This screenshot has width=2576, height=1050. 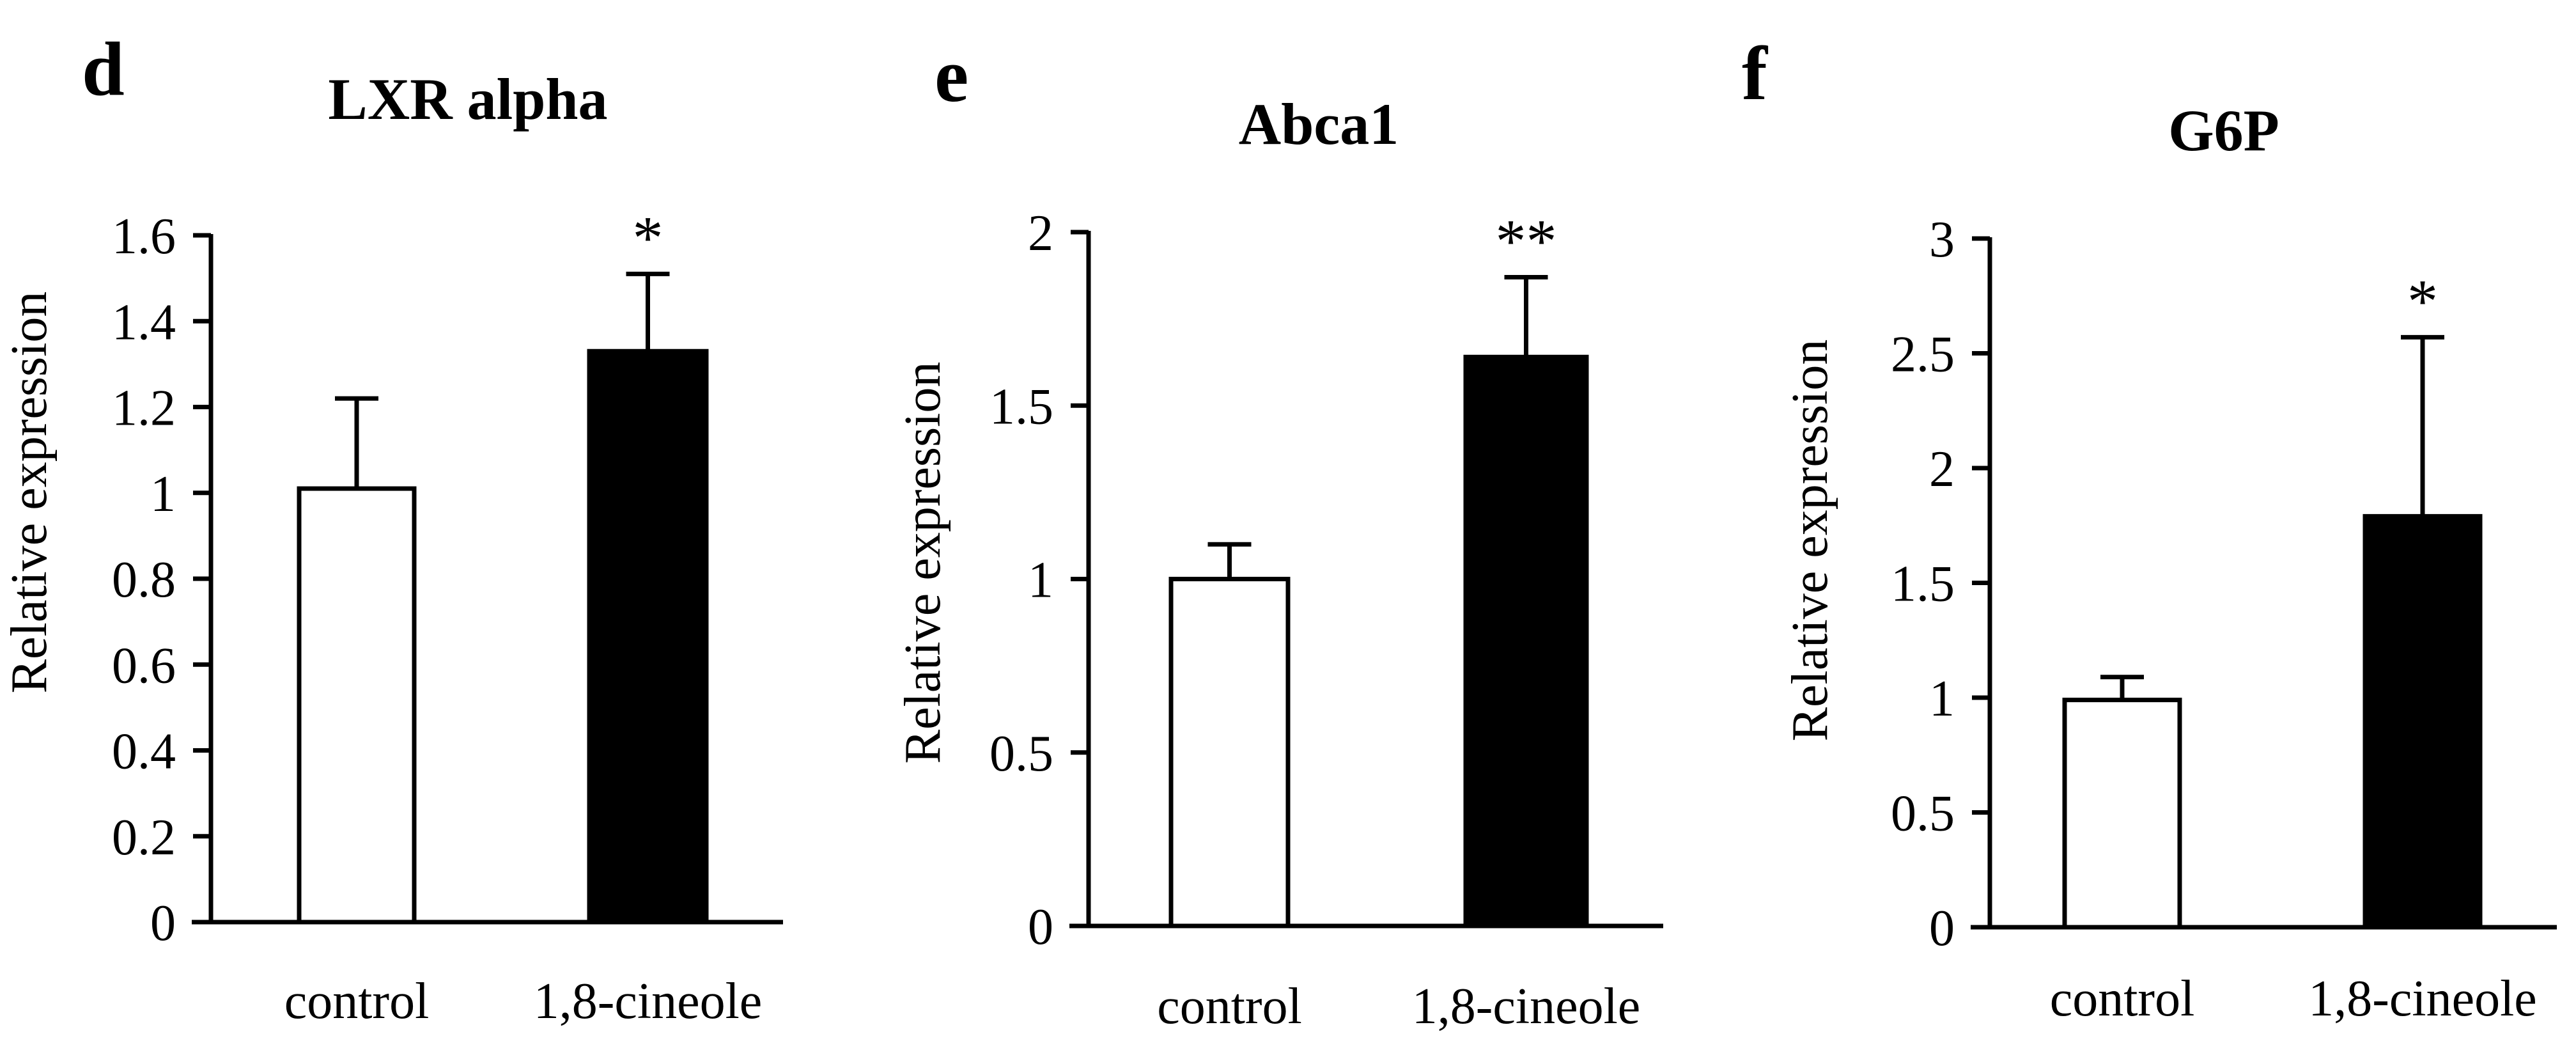 What do you see at coordinates (144, 666) in the screenshot?
I see `y-tick-label: 0.6` at bounding box center [144, 666].